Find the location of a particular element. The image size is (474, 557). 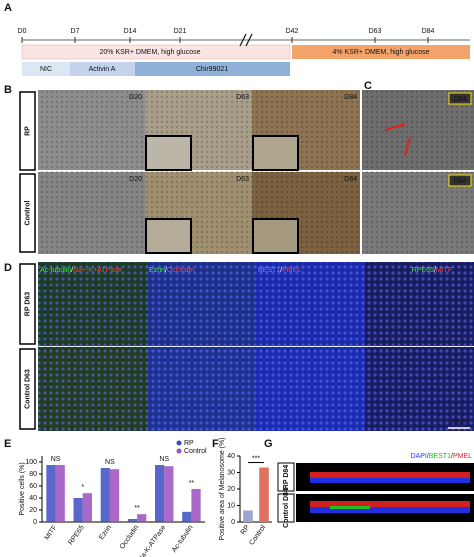

panel-label: E is located at coordinates (7, 444).